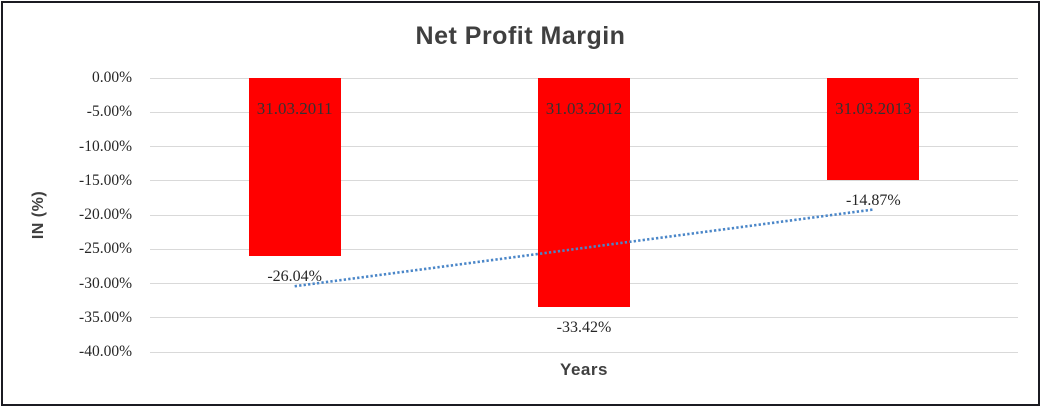 The width and height of the screenshot is (1041, 407). What do you see at coordinates (105, 317) in the screenshot?
I see `y-tick-label: -35.00%` at bounding box center [105, 317].